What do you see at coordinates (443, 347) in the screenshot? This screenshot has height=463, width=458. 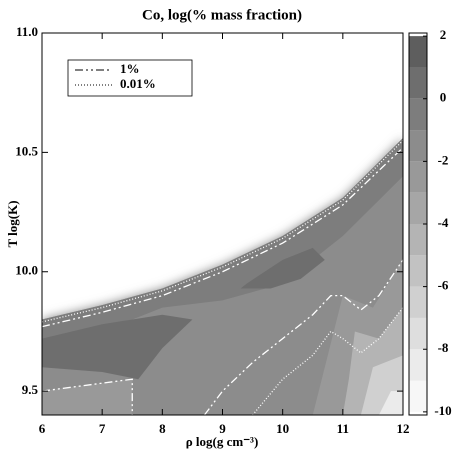 I see `colorbar-tick-label: -8` at bounding box center [443, 347].